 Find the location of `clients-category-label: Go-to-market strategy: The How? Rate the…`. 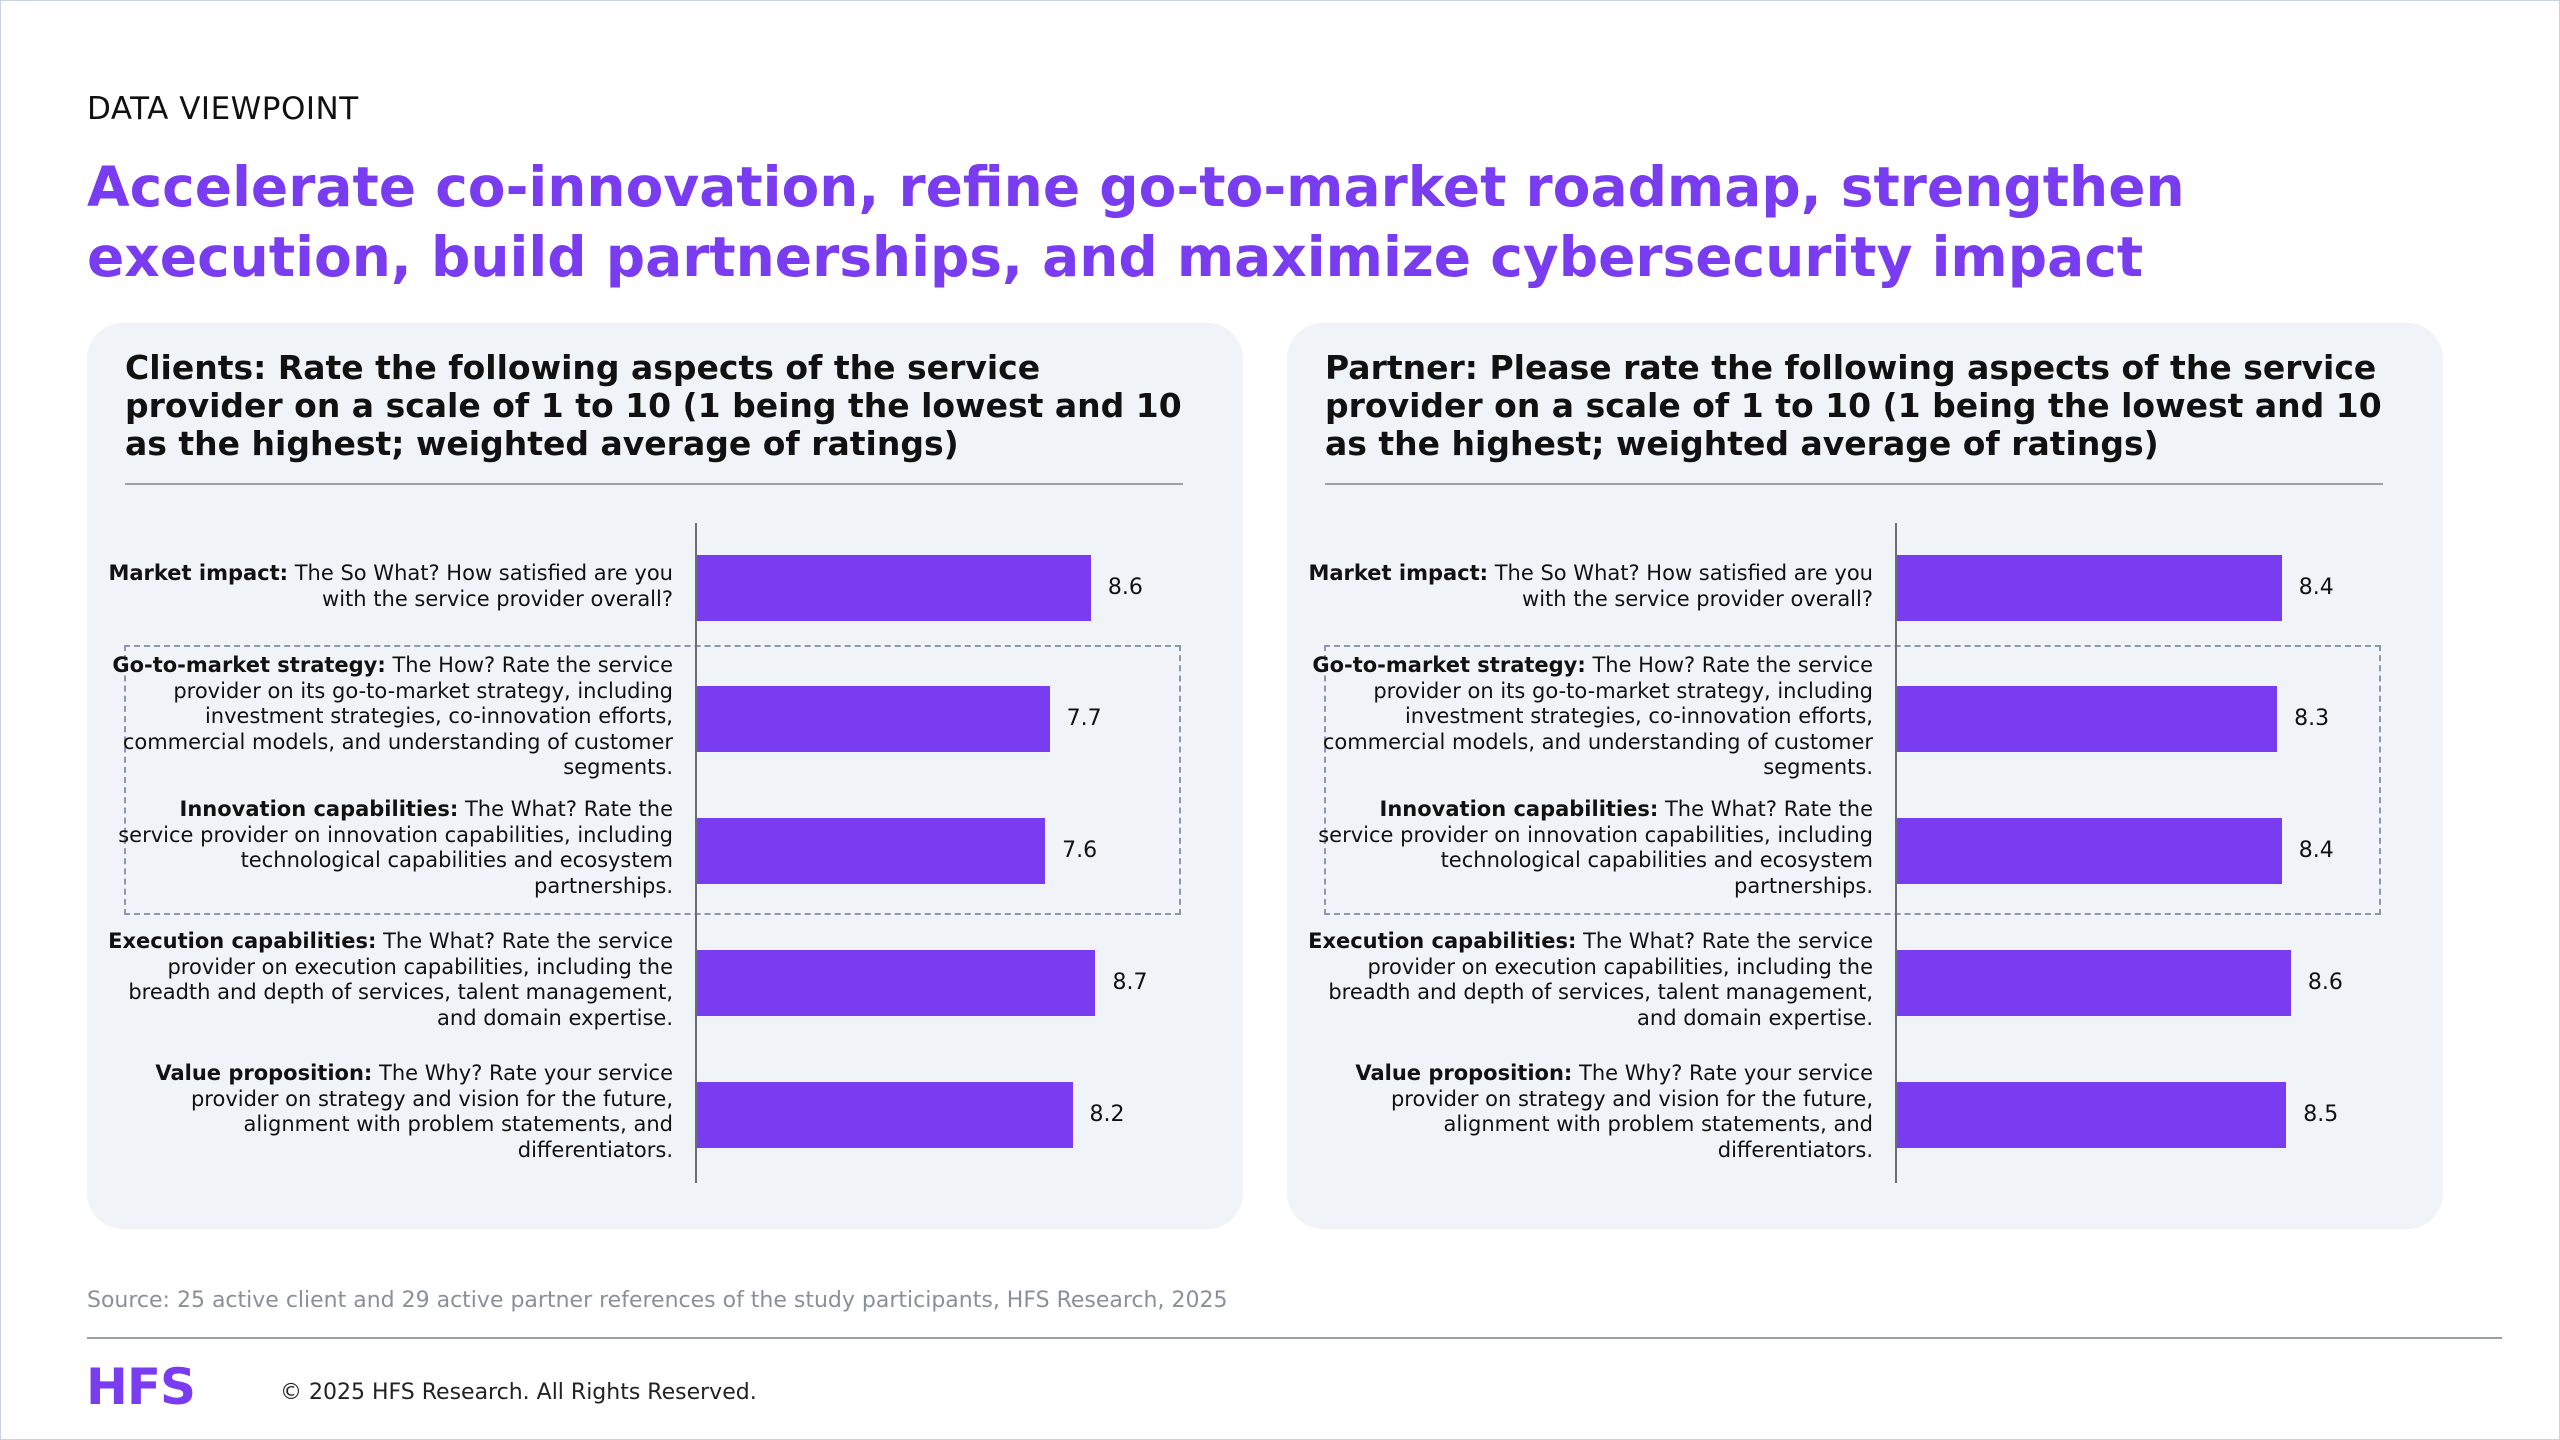

clients-category-label: Go-to-market strategy: The How? Rate the… is located at coordinates (390, 717).